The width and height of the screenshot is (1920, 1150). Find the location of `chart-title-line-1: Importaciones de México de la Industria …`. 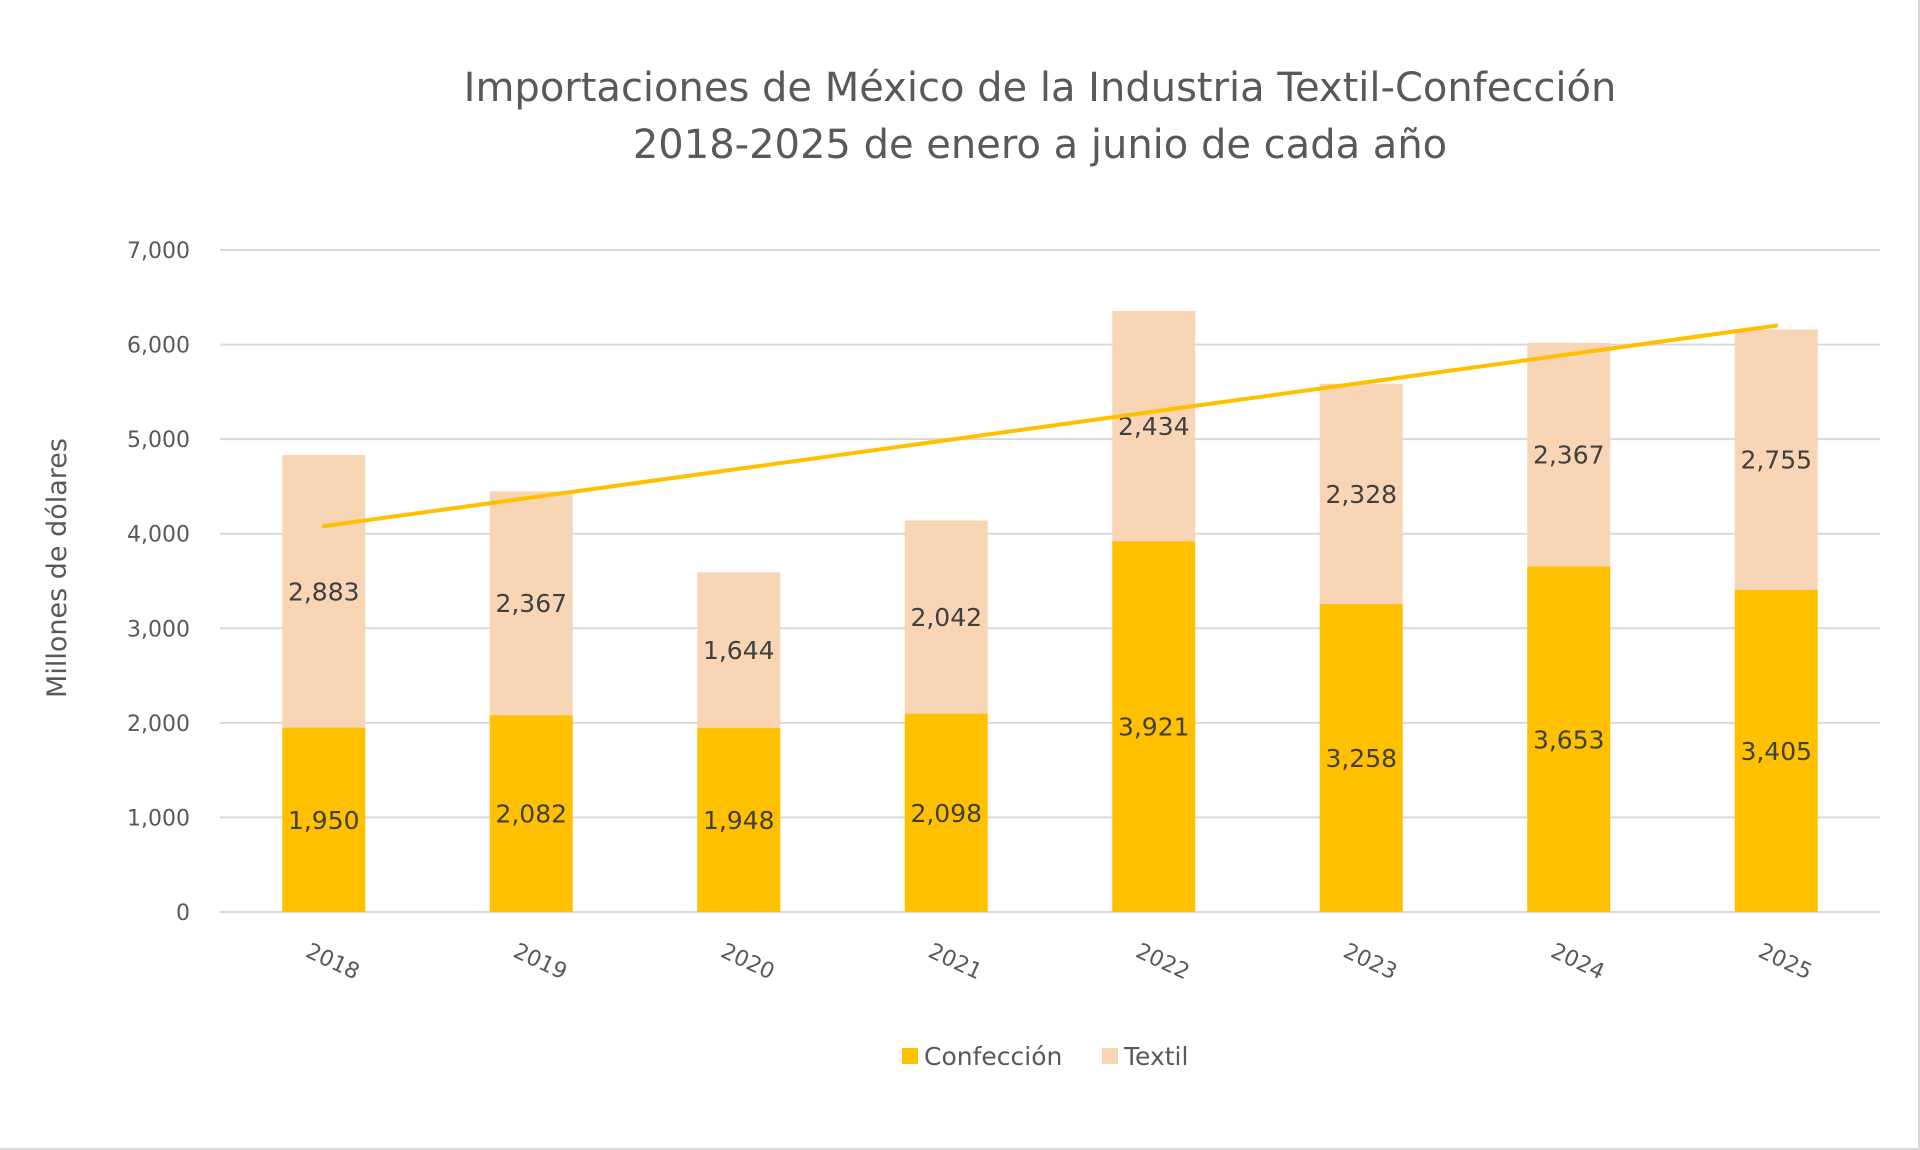

chart-title-line-1: Importaciones de México de la Industria … is located at coordinates (1040, 88).